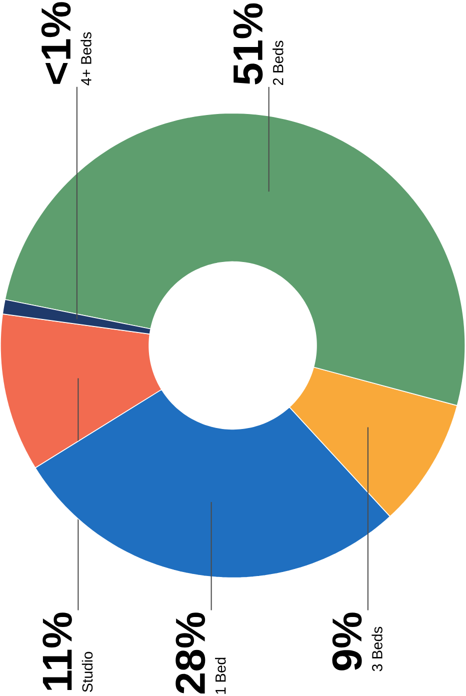  What do you see at coordinates (347, 641) in the screenshot?
I see `data-label: 9%` at bounding box center [347, 641].